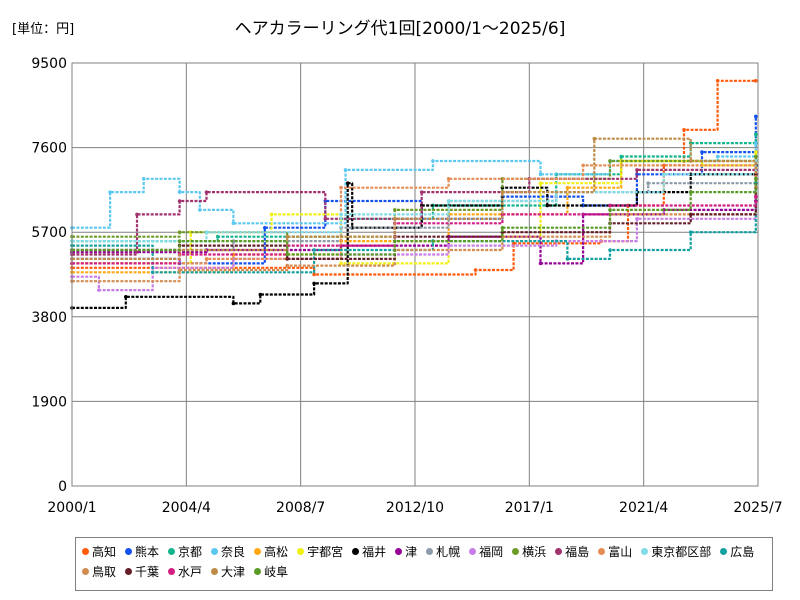 This screenshot has height=600, width=800. I want to click on legend-item: 横浜, so click(529, 551).